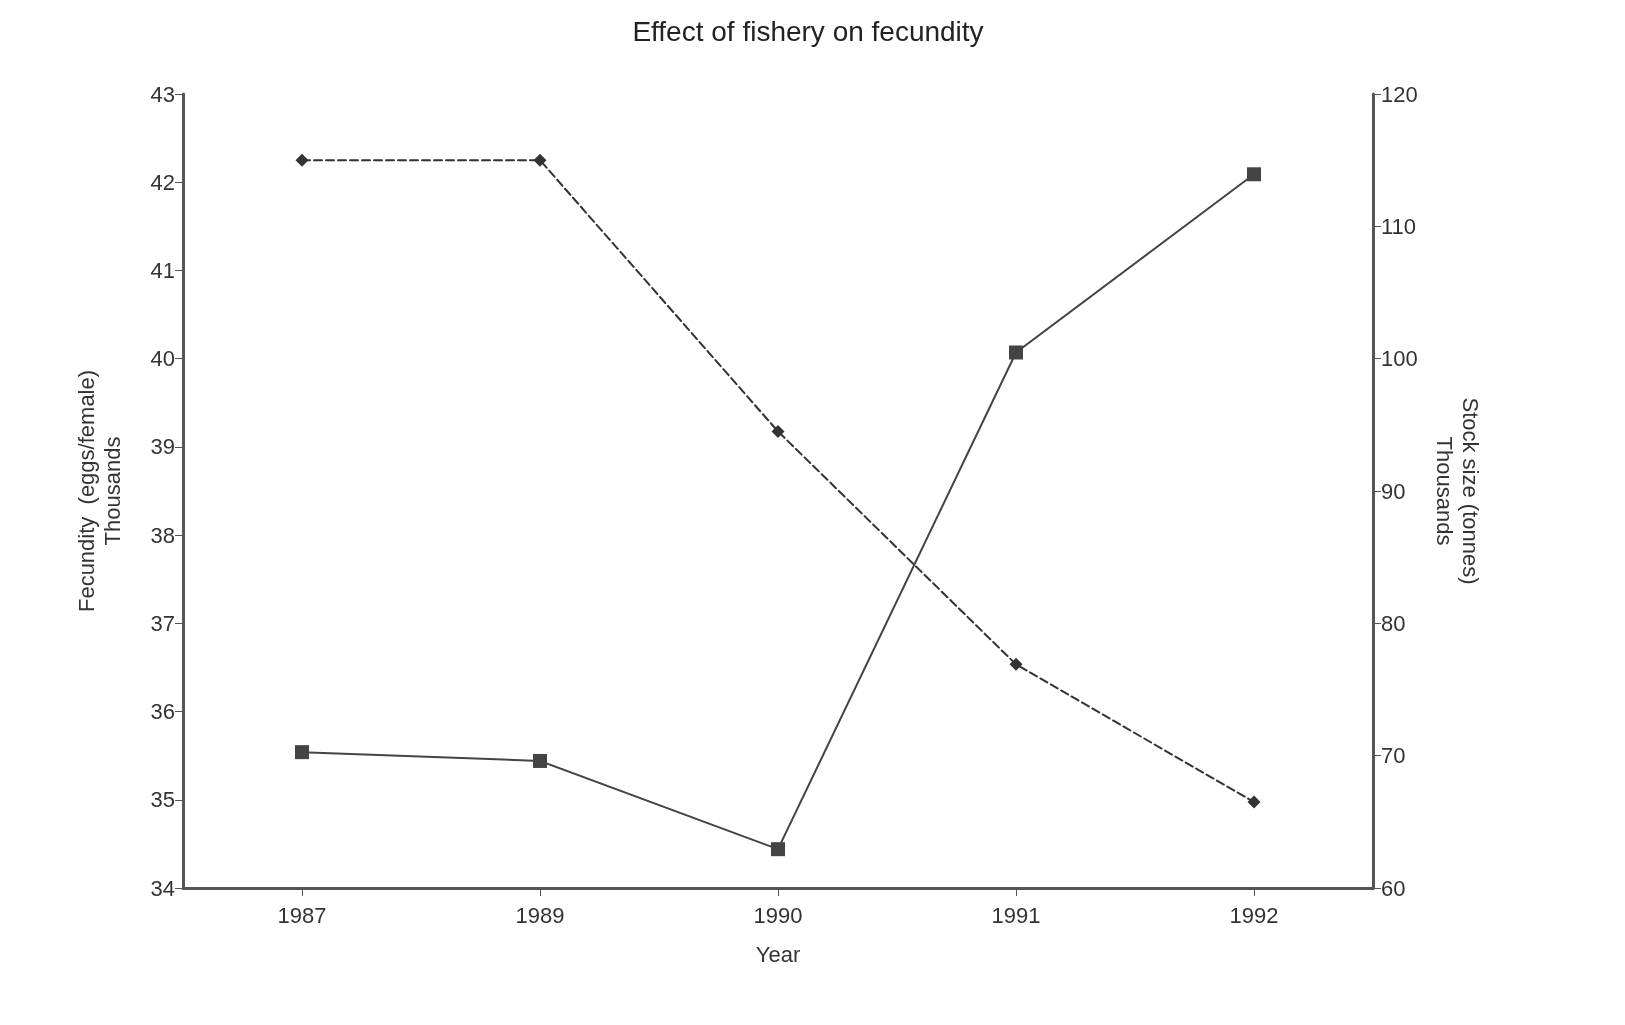  What do you see at coordinates (778, 915) in the screenshot?
I see `x-tick-label: 1990` at bounding box center [778, 915].